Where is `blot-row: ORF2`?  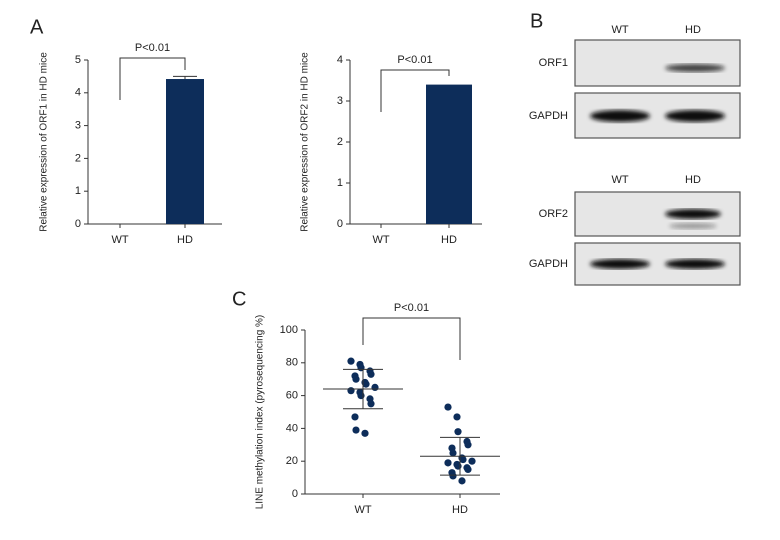
blot-row: ORF2 is located at coordinates (553, 214).